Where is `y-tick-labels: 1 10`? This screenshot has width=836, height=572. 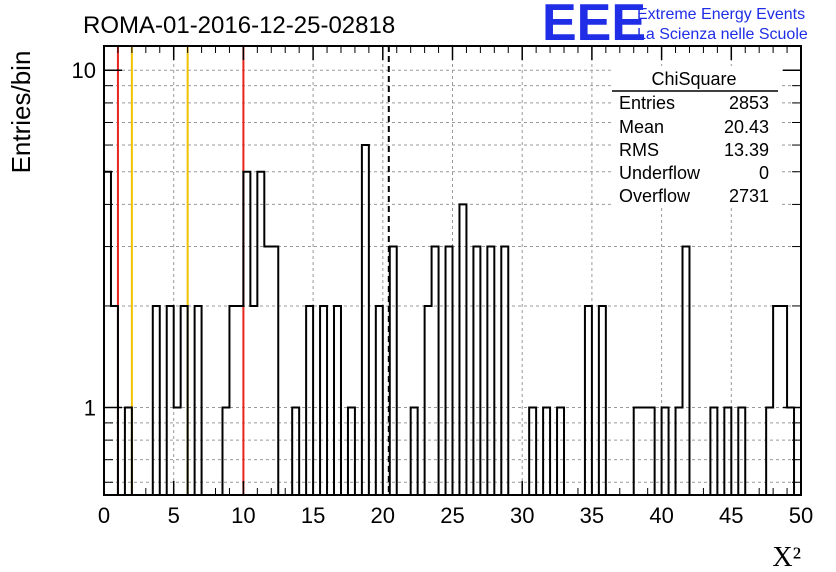 y-tick-labels: 1 10 is located at coordinates (84, 239).